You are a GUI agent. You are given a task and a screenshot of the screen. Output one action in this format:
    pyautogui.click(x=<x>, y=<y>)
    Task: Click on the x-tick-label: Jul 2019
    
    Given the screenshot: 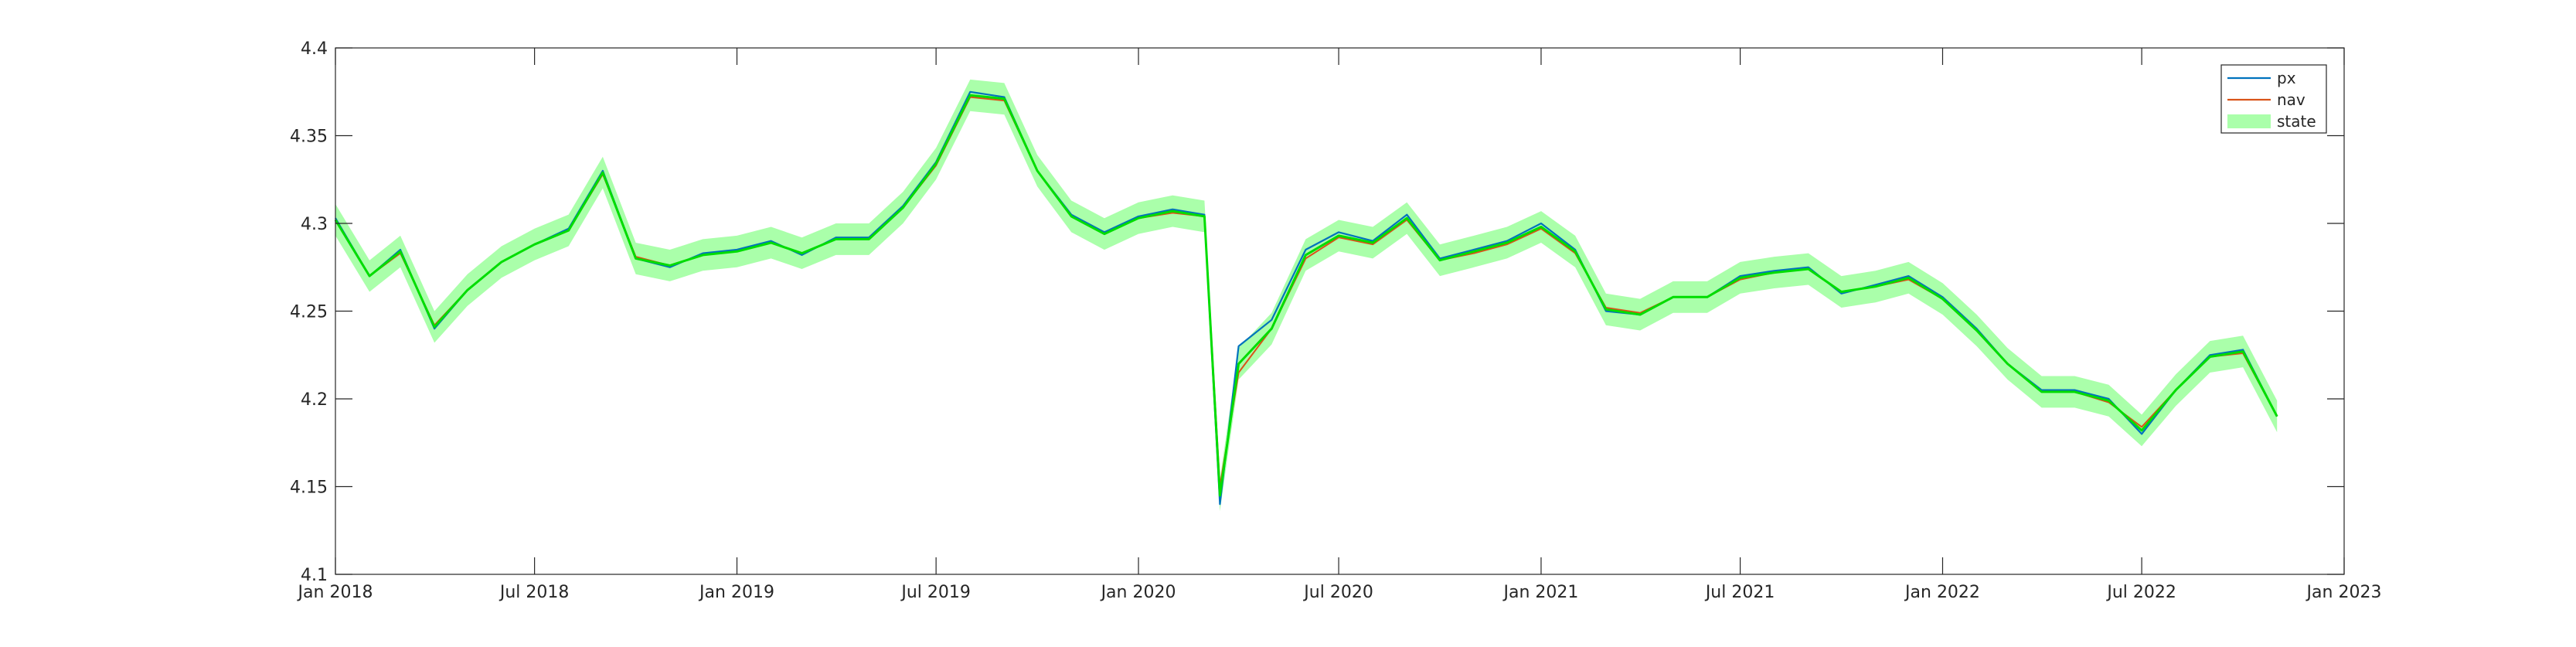 What is the action you would take?
    pyautogui.click(x=935, y=592)
    